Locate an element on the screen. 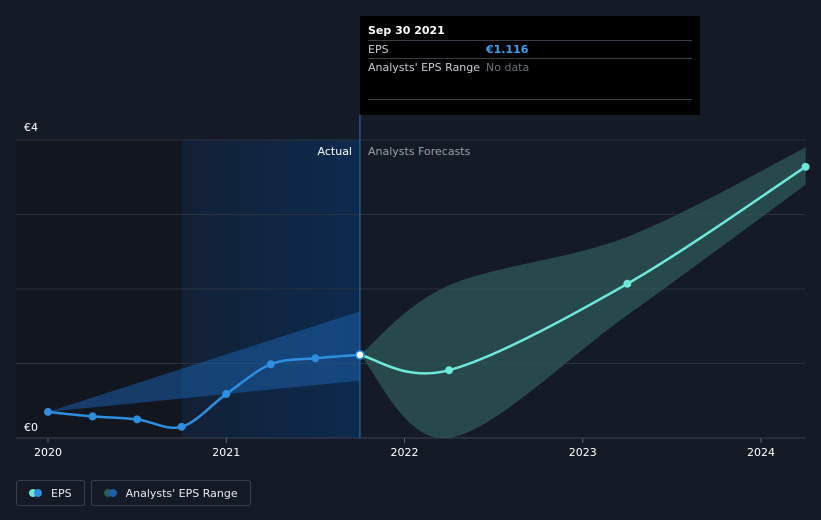  tooltip-eps-label: EPS is located at coordinates (378, 49).